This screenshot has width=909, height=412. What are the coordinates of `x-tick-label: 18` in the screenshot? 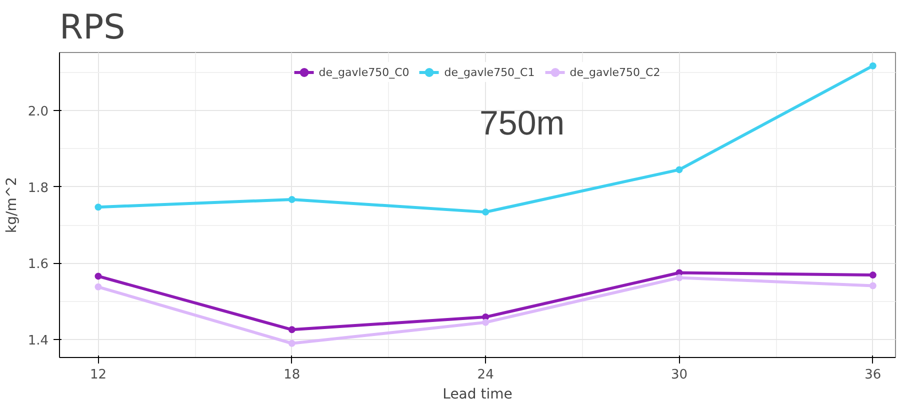 It's located at (292, 375).